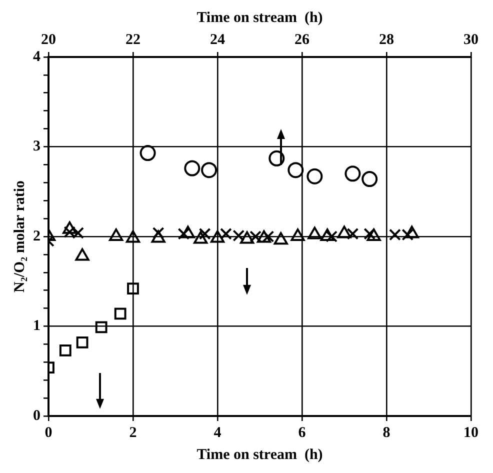  I want to click on x-tick-label: 10, so click(471, 432).